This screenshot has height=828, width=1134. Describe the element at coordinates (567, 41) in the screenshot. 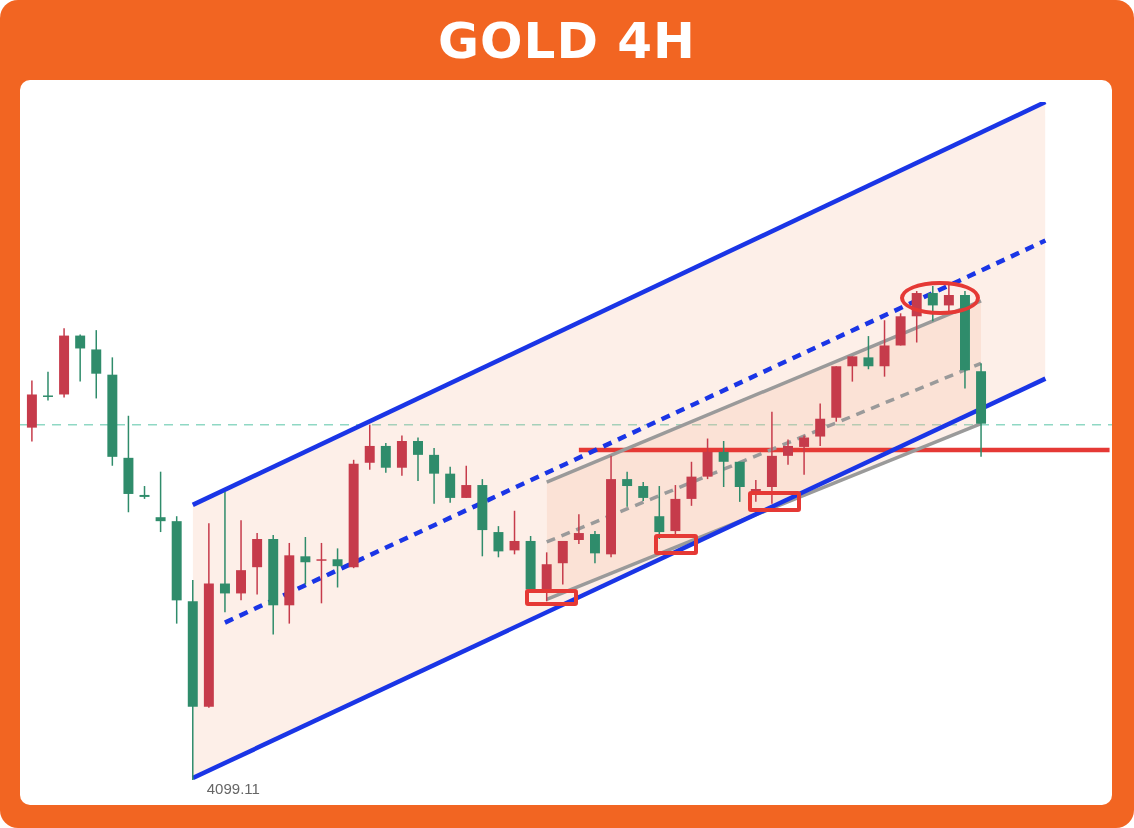

I see `chart-title: GOLD 4H` at that location.